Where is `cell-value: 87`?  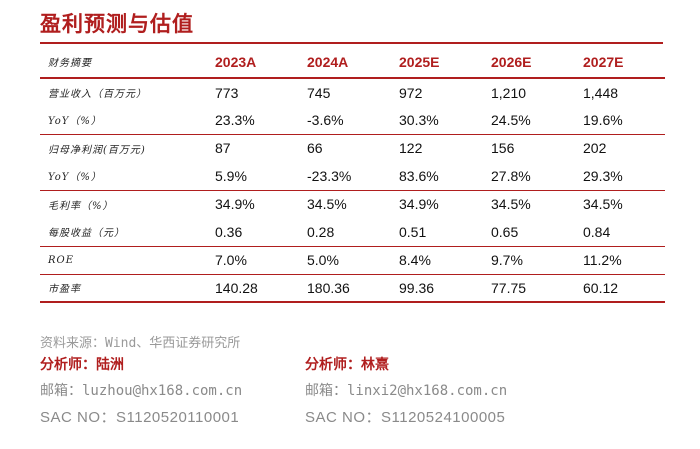 cell-value: 87 is located at coordinates (223, 148).